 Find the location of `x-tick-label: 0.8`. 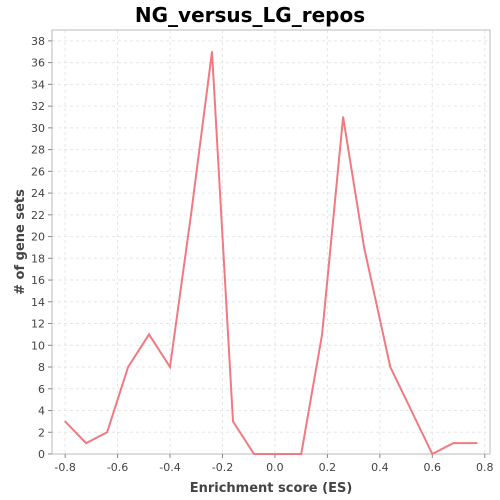

x-tick-label: 0.8 is located at coordinates (485, 467).